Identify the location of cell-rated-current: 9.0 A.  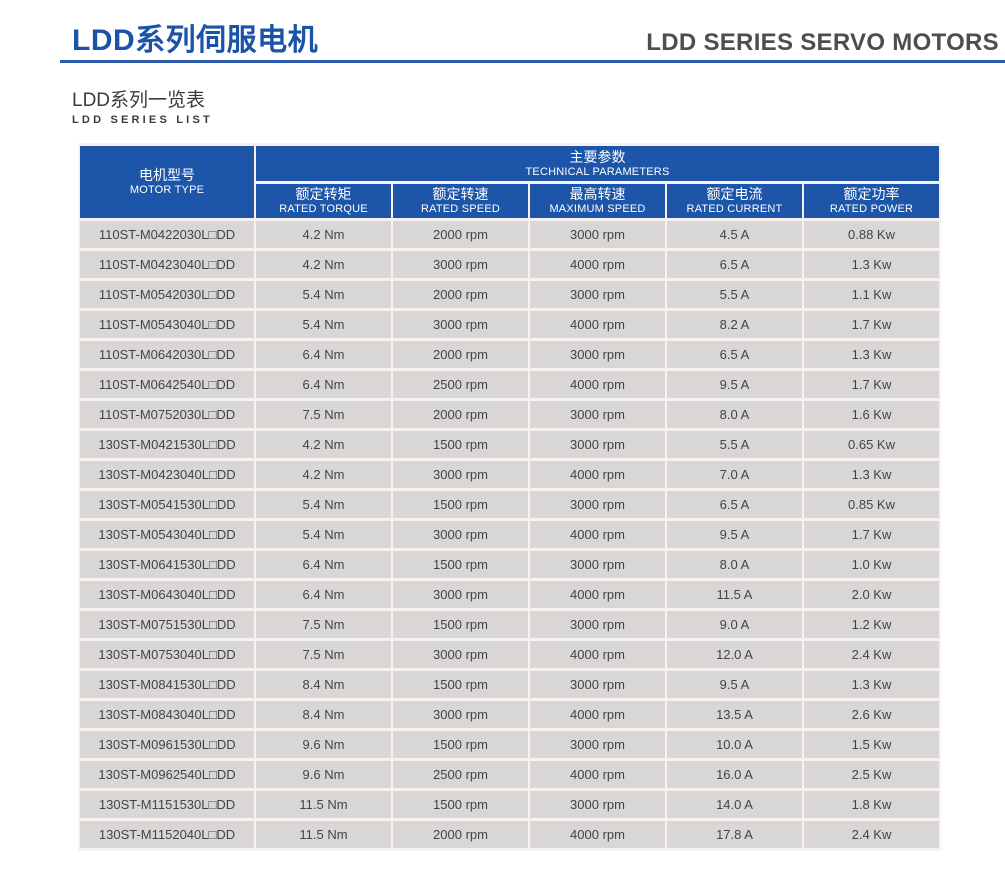
(734, 624).